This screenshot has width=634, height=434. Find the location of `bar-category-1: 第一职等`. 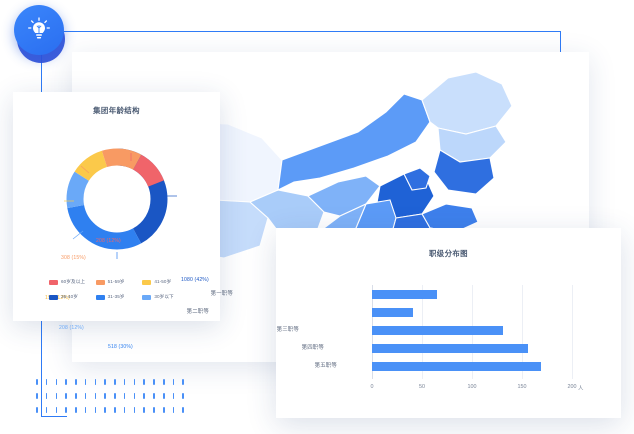

bar-category-1: 第一职等 is located at coordinates (221, 294).